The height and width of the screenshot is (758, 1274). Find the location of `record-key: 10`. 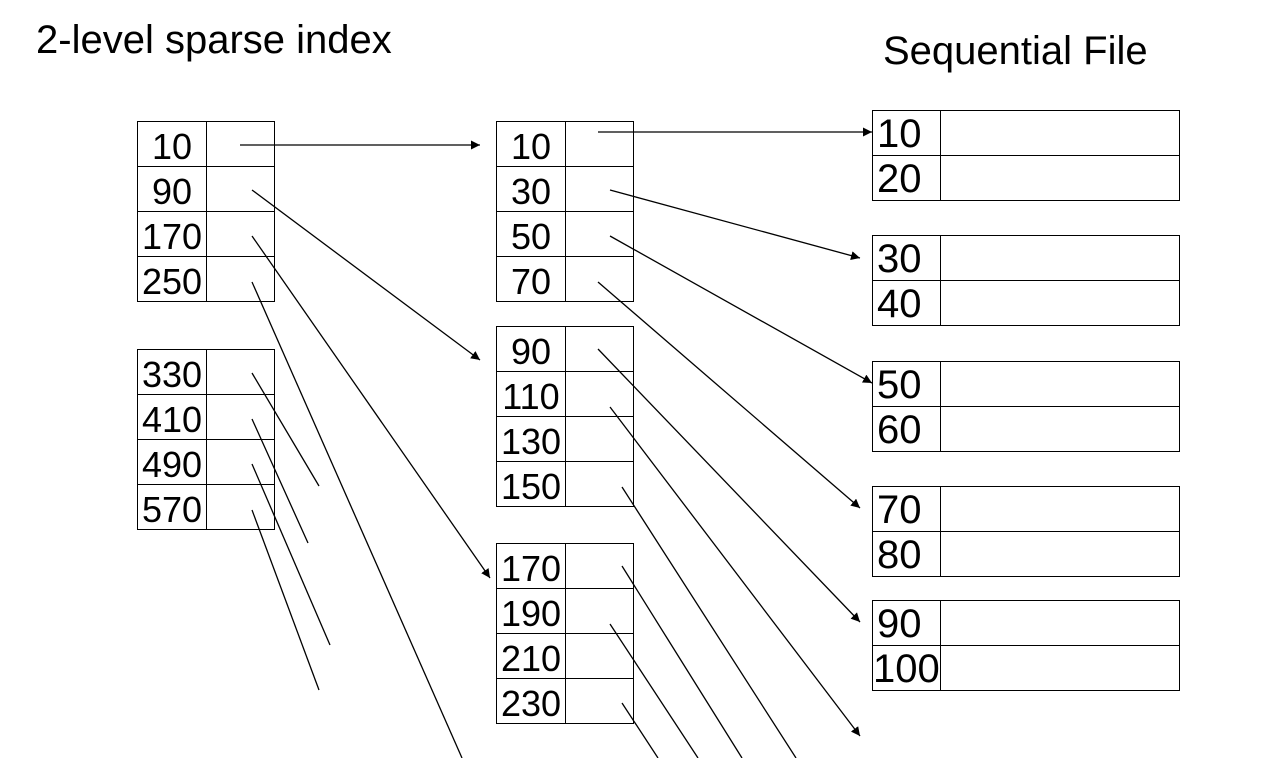

record-key: 10 is located at coordinates (907, 133).